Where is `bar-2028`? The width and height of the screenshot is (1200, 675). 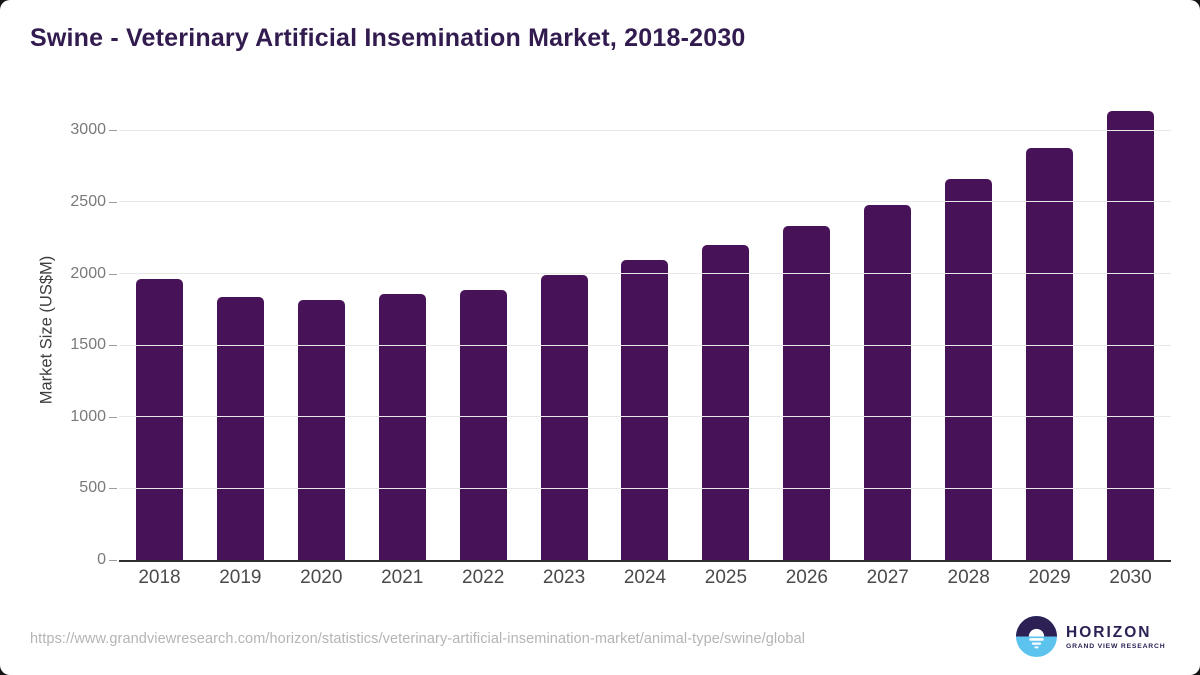 bar-2028 is located at coordinates (969, 369).